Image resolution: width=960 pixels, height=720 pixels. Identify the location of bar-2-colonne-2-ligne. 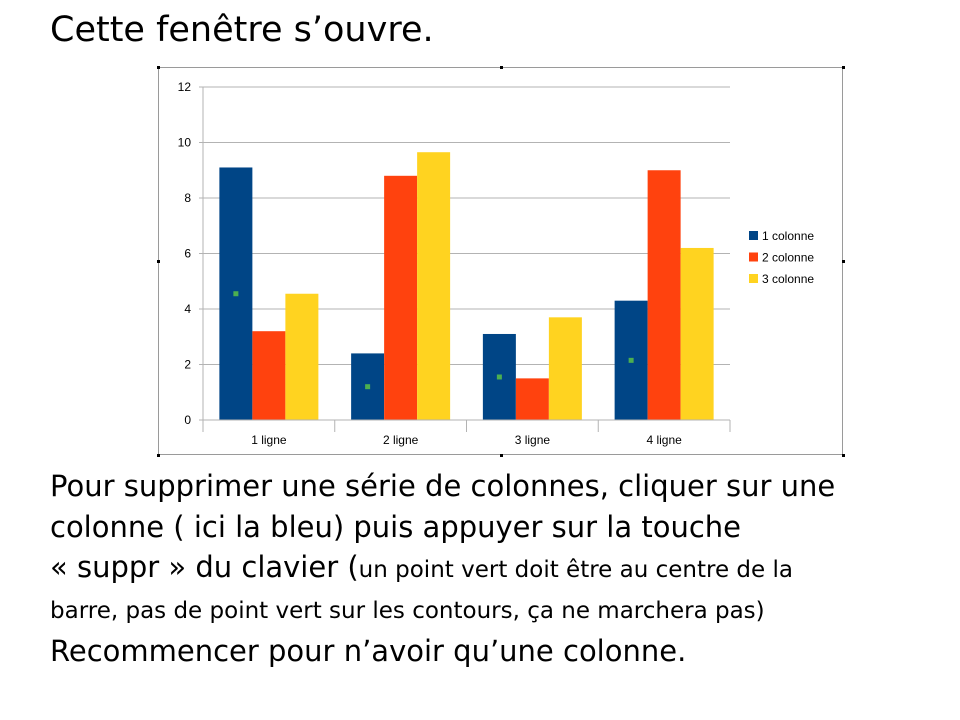
(401, 297).